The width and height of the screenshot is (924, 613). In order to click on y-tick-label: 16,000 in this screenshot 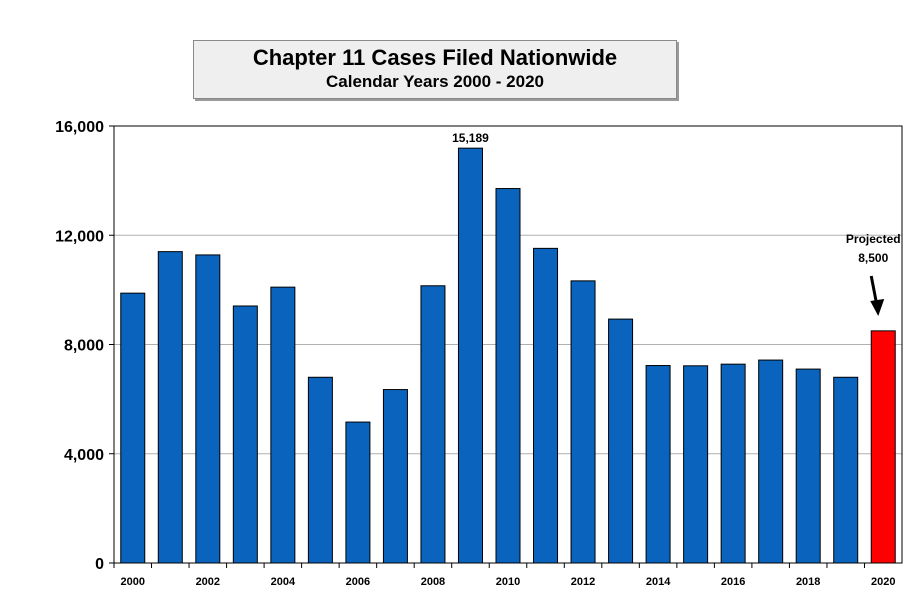, I will do `click(79, 127)`.